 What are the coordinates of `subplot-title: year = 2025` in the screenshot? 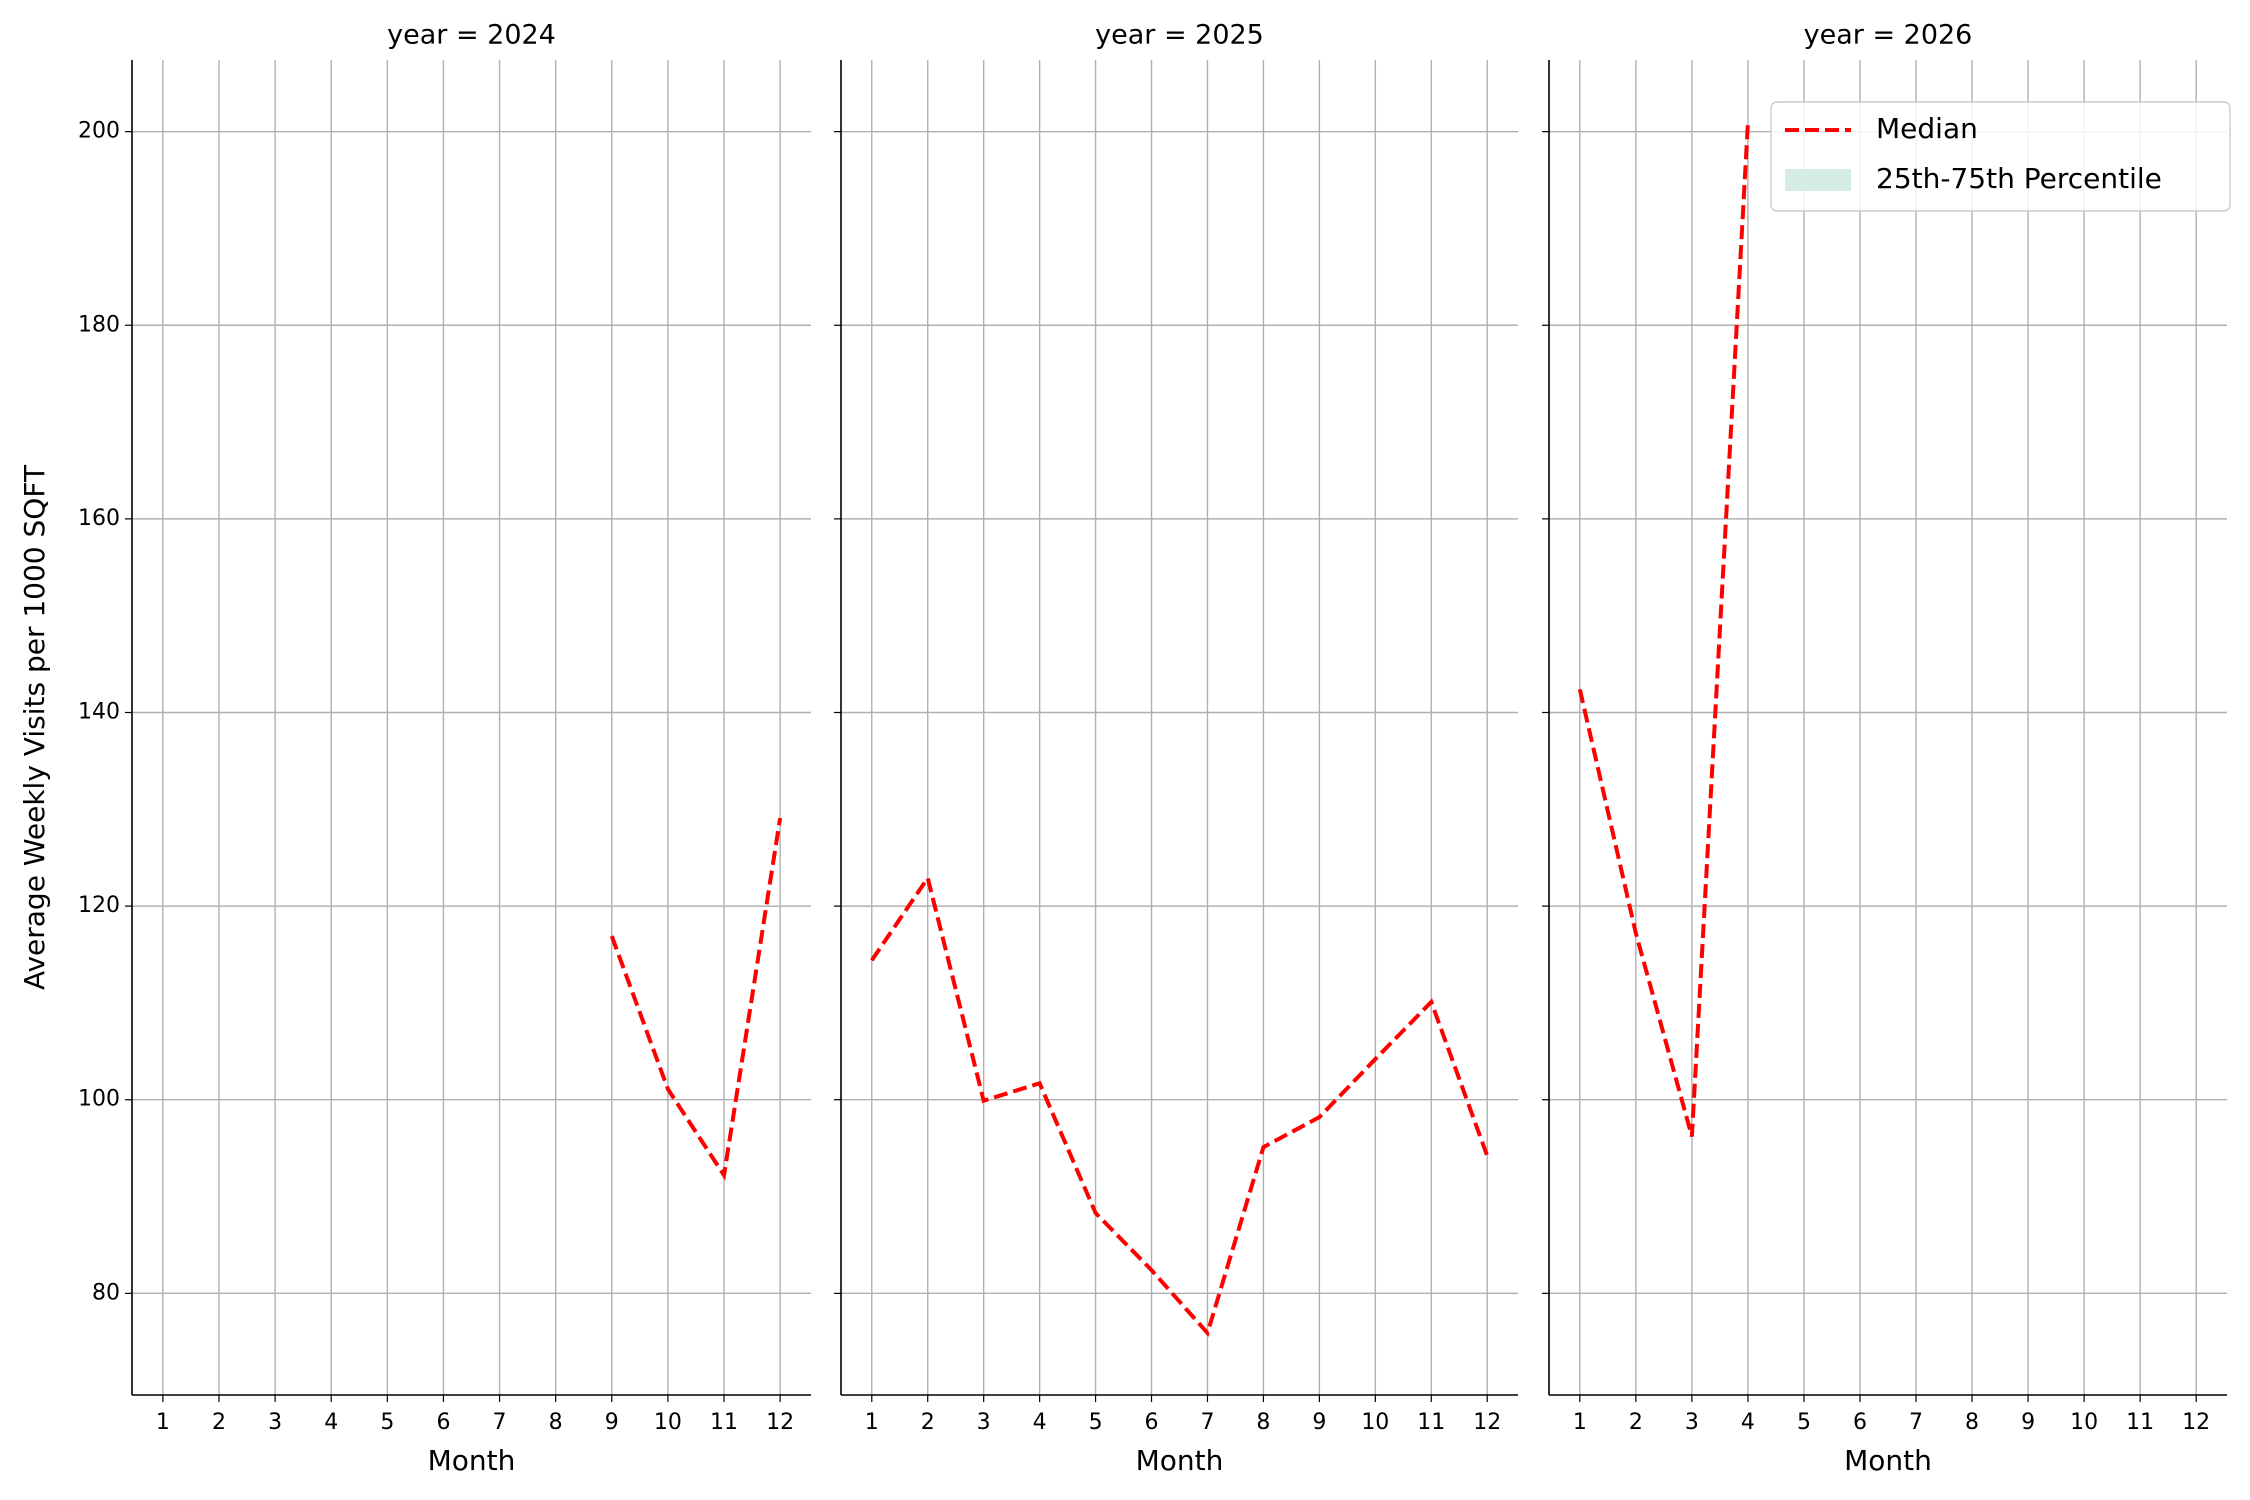 It's located at (1179, 35).